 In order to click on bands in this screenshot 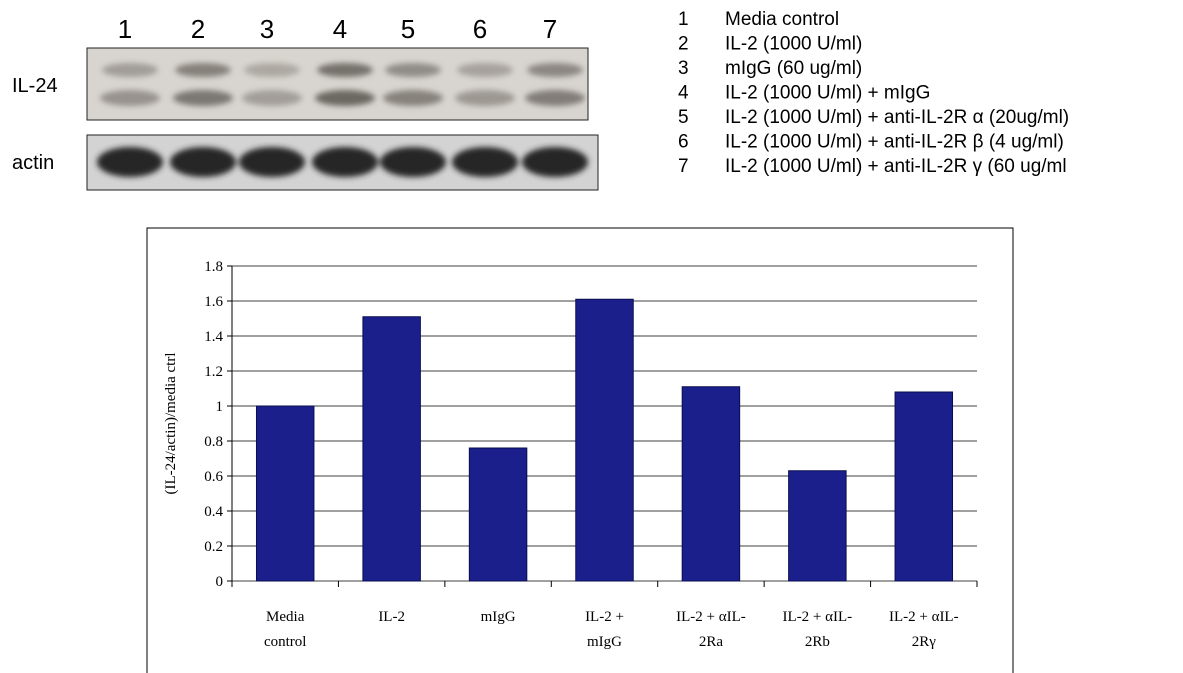, I will do `click(342, 120)`.